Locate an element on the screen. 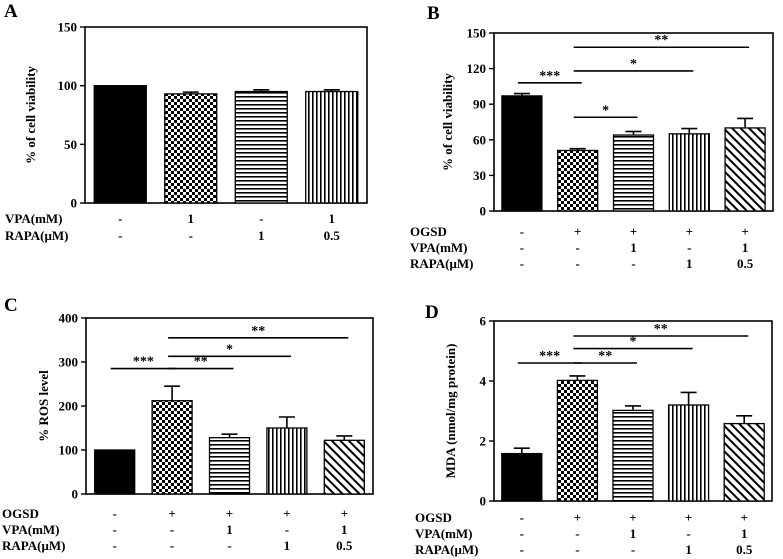 The image size is (783, 559). plot-frame is located at coordinates (226, 115).